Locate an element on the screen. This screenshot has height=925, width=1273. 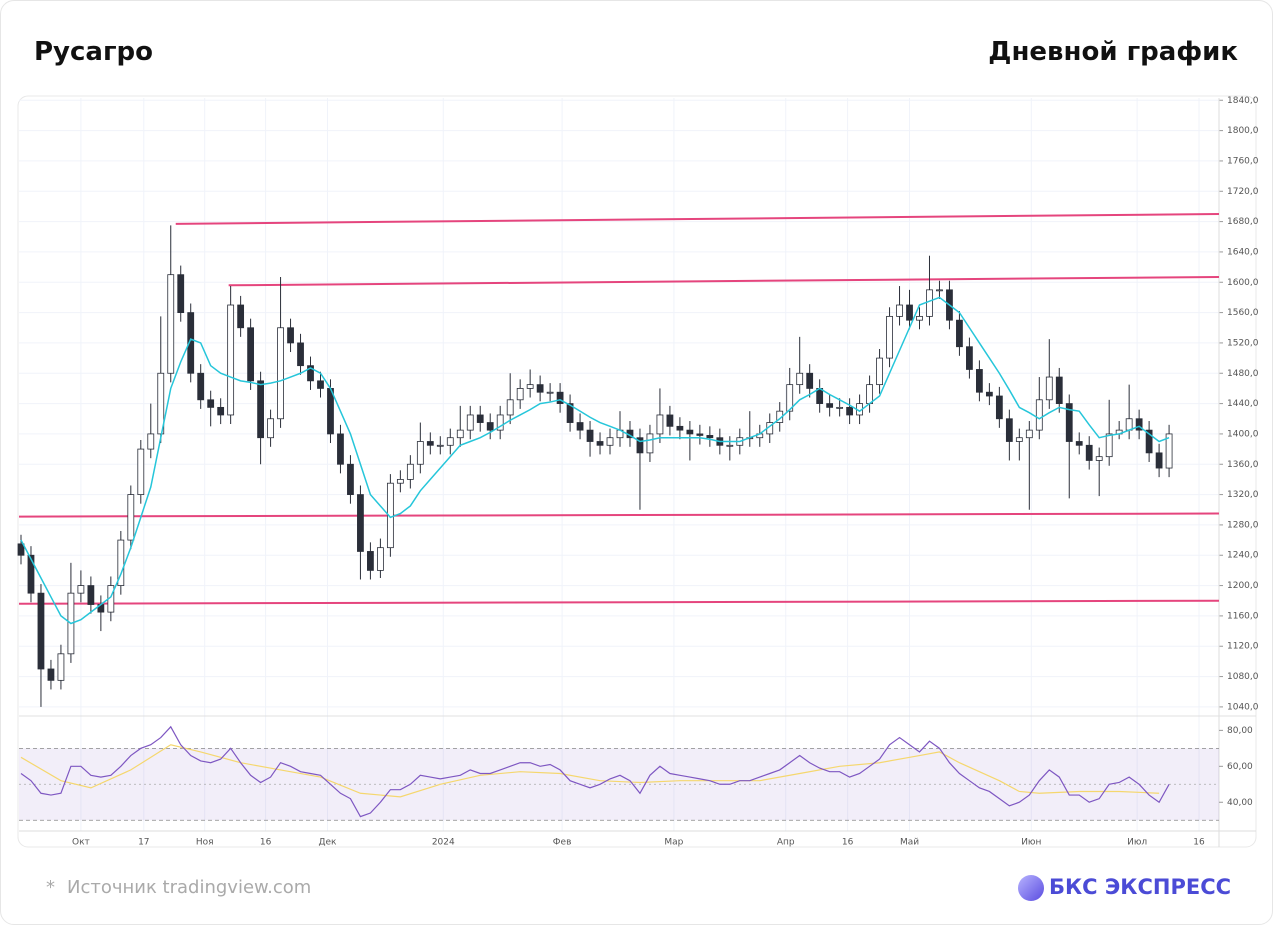
y-tick-label: 1360,0 is located at coordinates (1243, 465).